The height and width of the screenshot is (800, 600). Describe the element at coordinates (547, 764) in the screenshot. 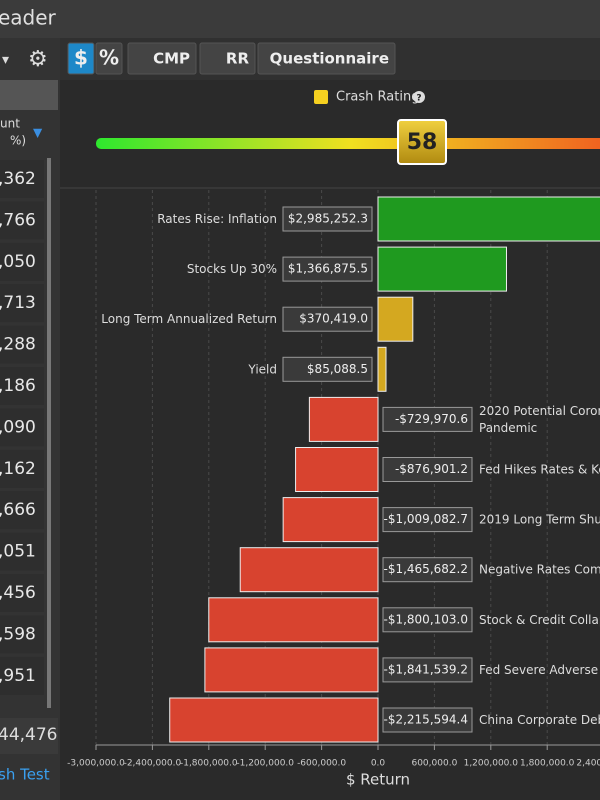

I see `x-tick-label: 1,800,000.0` at that location.